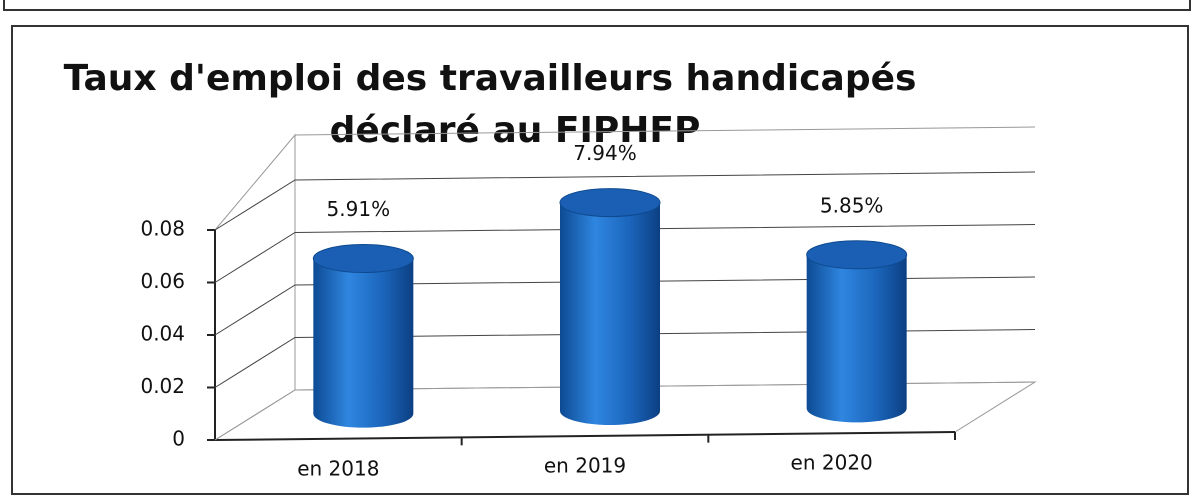 This screenshot has width=1195, height=498. I want to click on value-label: 5.85%, so click(852, 205).